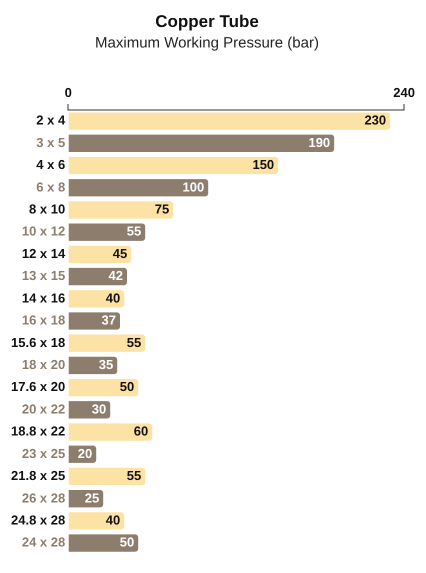  Describe the element at coordinates (375, 120) in the screenshot. I see `data-label: 230` at that location.